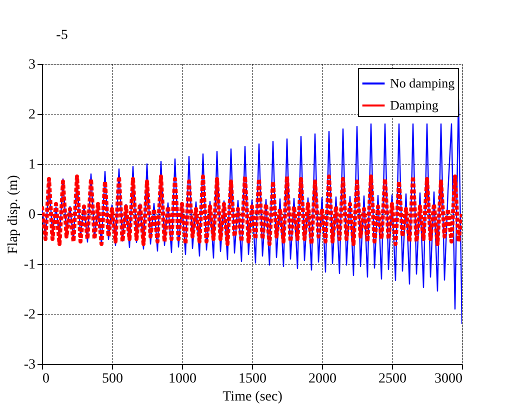  I want to click on x-axis-title: Time (sec), so click(252, 397).